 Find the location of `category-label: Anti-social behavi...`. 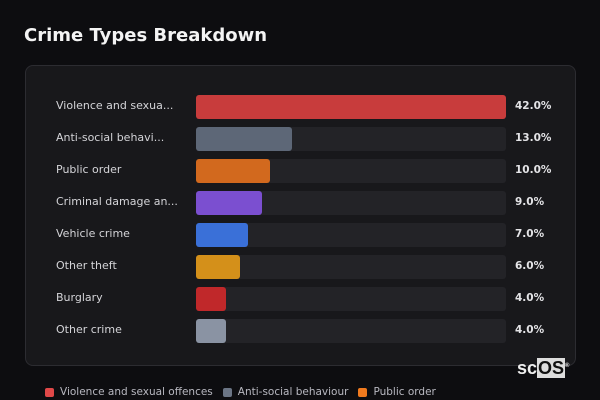

category-label: Anti-social behavi... is located at coordinates (110, 137).